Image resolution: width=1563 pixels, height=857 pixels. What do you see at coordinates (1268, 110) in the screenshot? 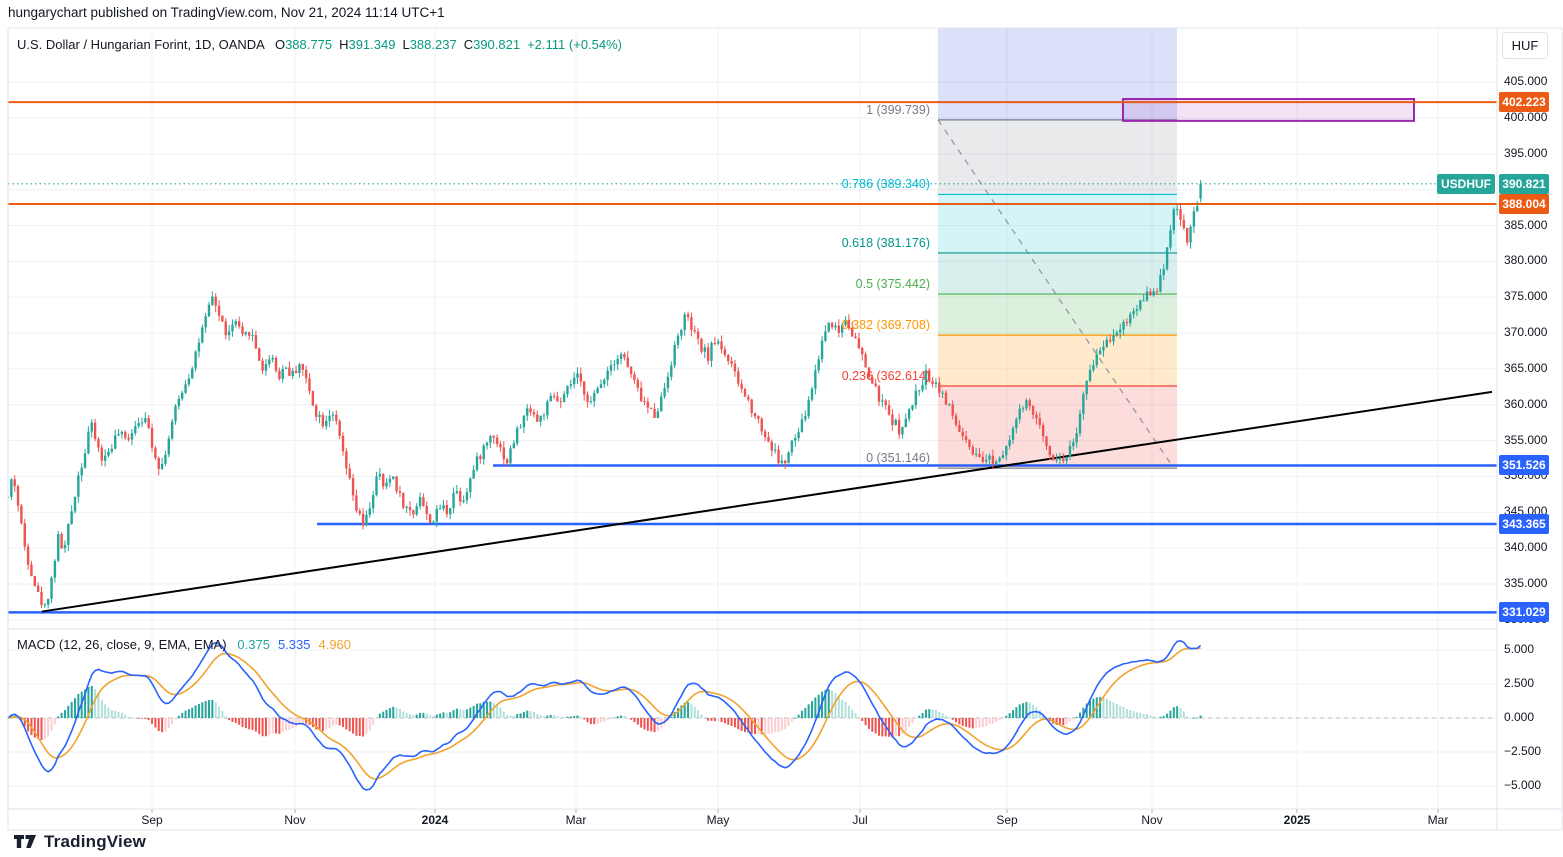
I see `highlight-box` at bounding box center [1268, 110].